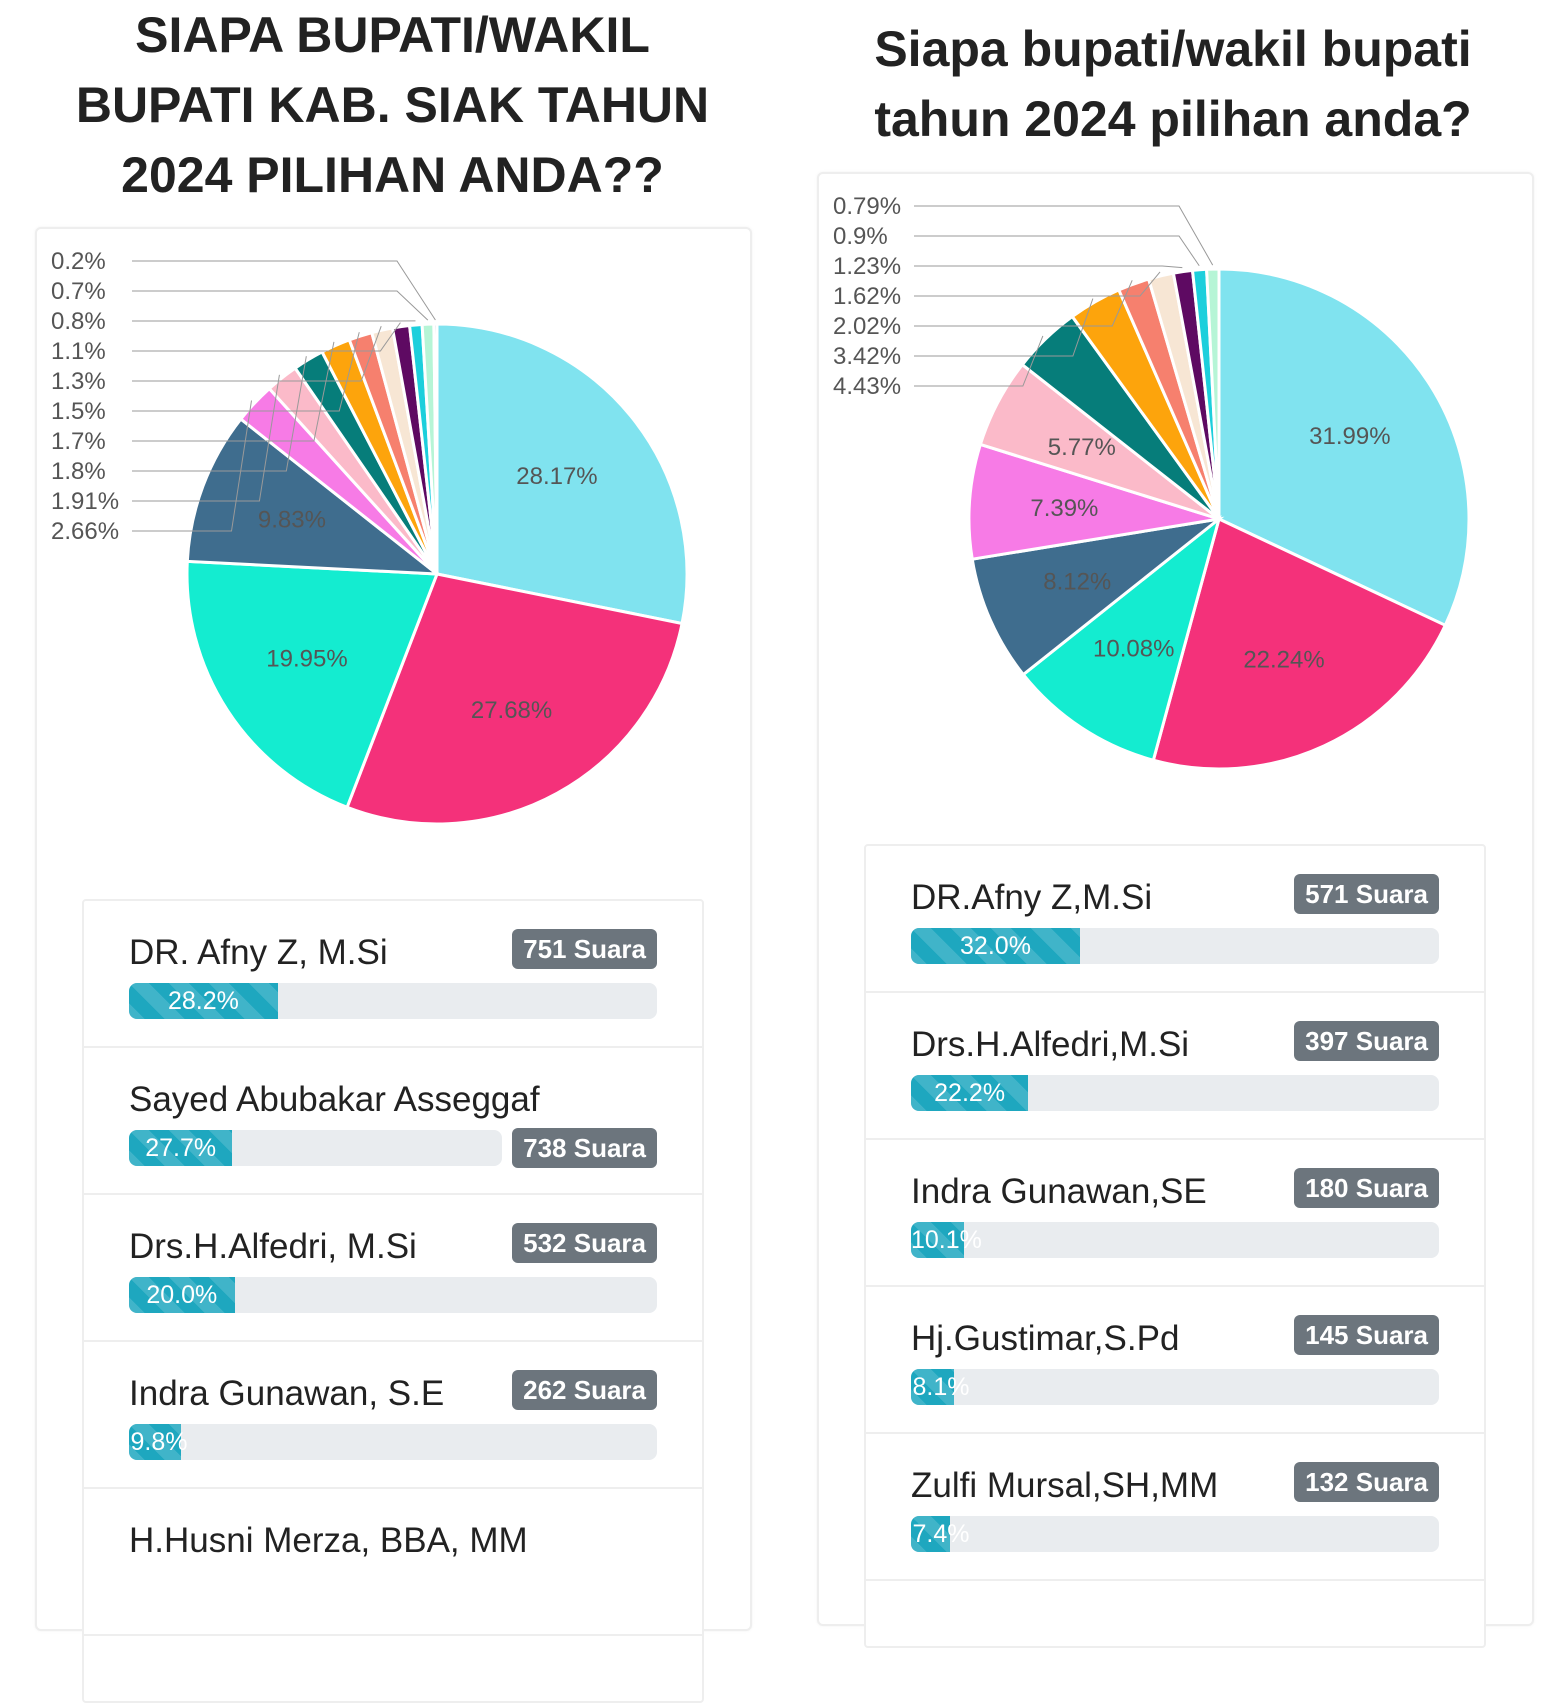 The image size is (1564, 1703). What do you see at coordinates (1366, 1041) in the screenshot?
I see `vote-count-badge: 397 Suara` at bounding box center [1366, 1041].